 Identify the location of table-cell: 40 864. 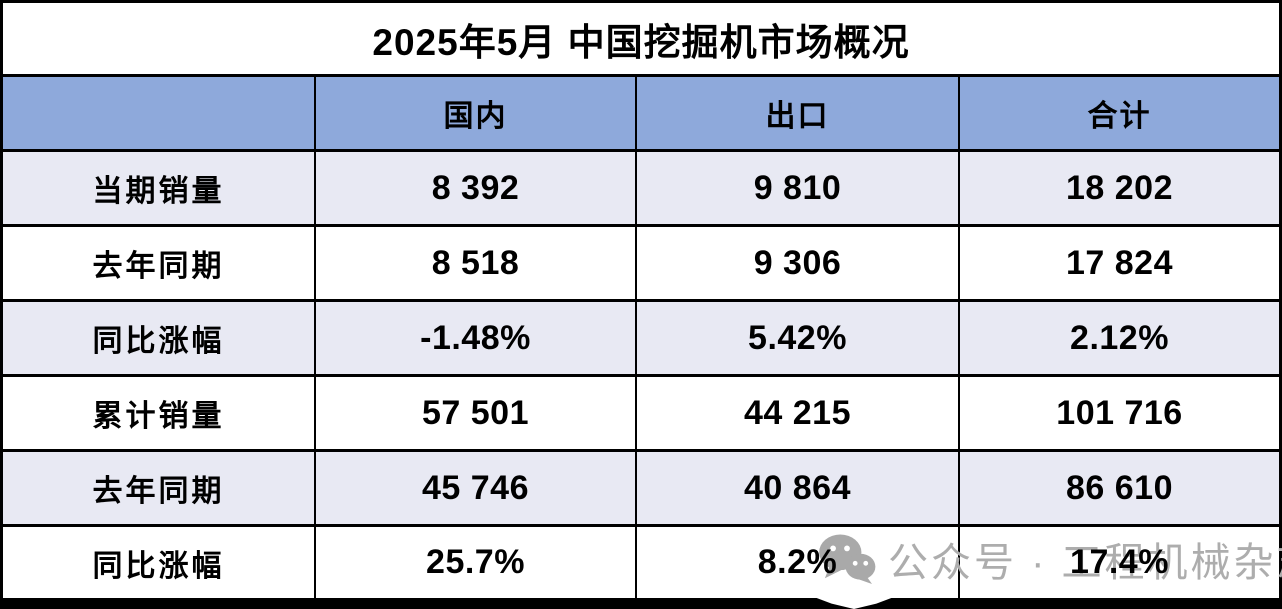
(798, 486).